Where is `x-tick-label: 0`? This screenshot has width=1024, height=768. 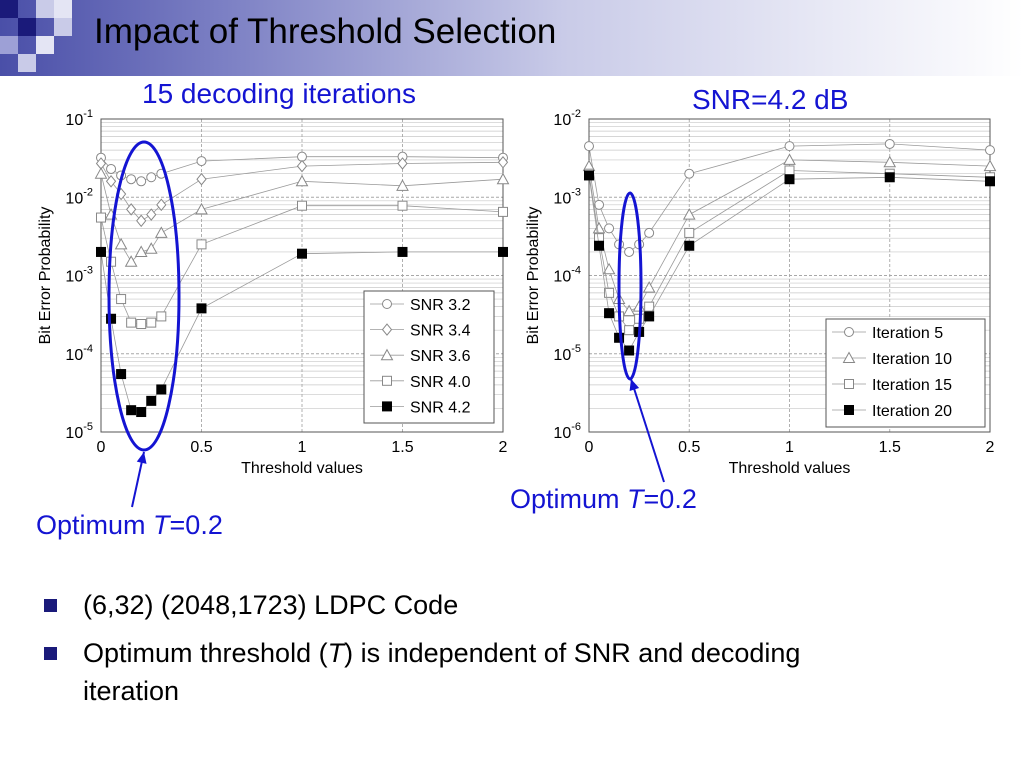 x-tick-label: 0 is located at coordinates (101, 447).